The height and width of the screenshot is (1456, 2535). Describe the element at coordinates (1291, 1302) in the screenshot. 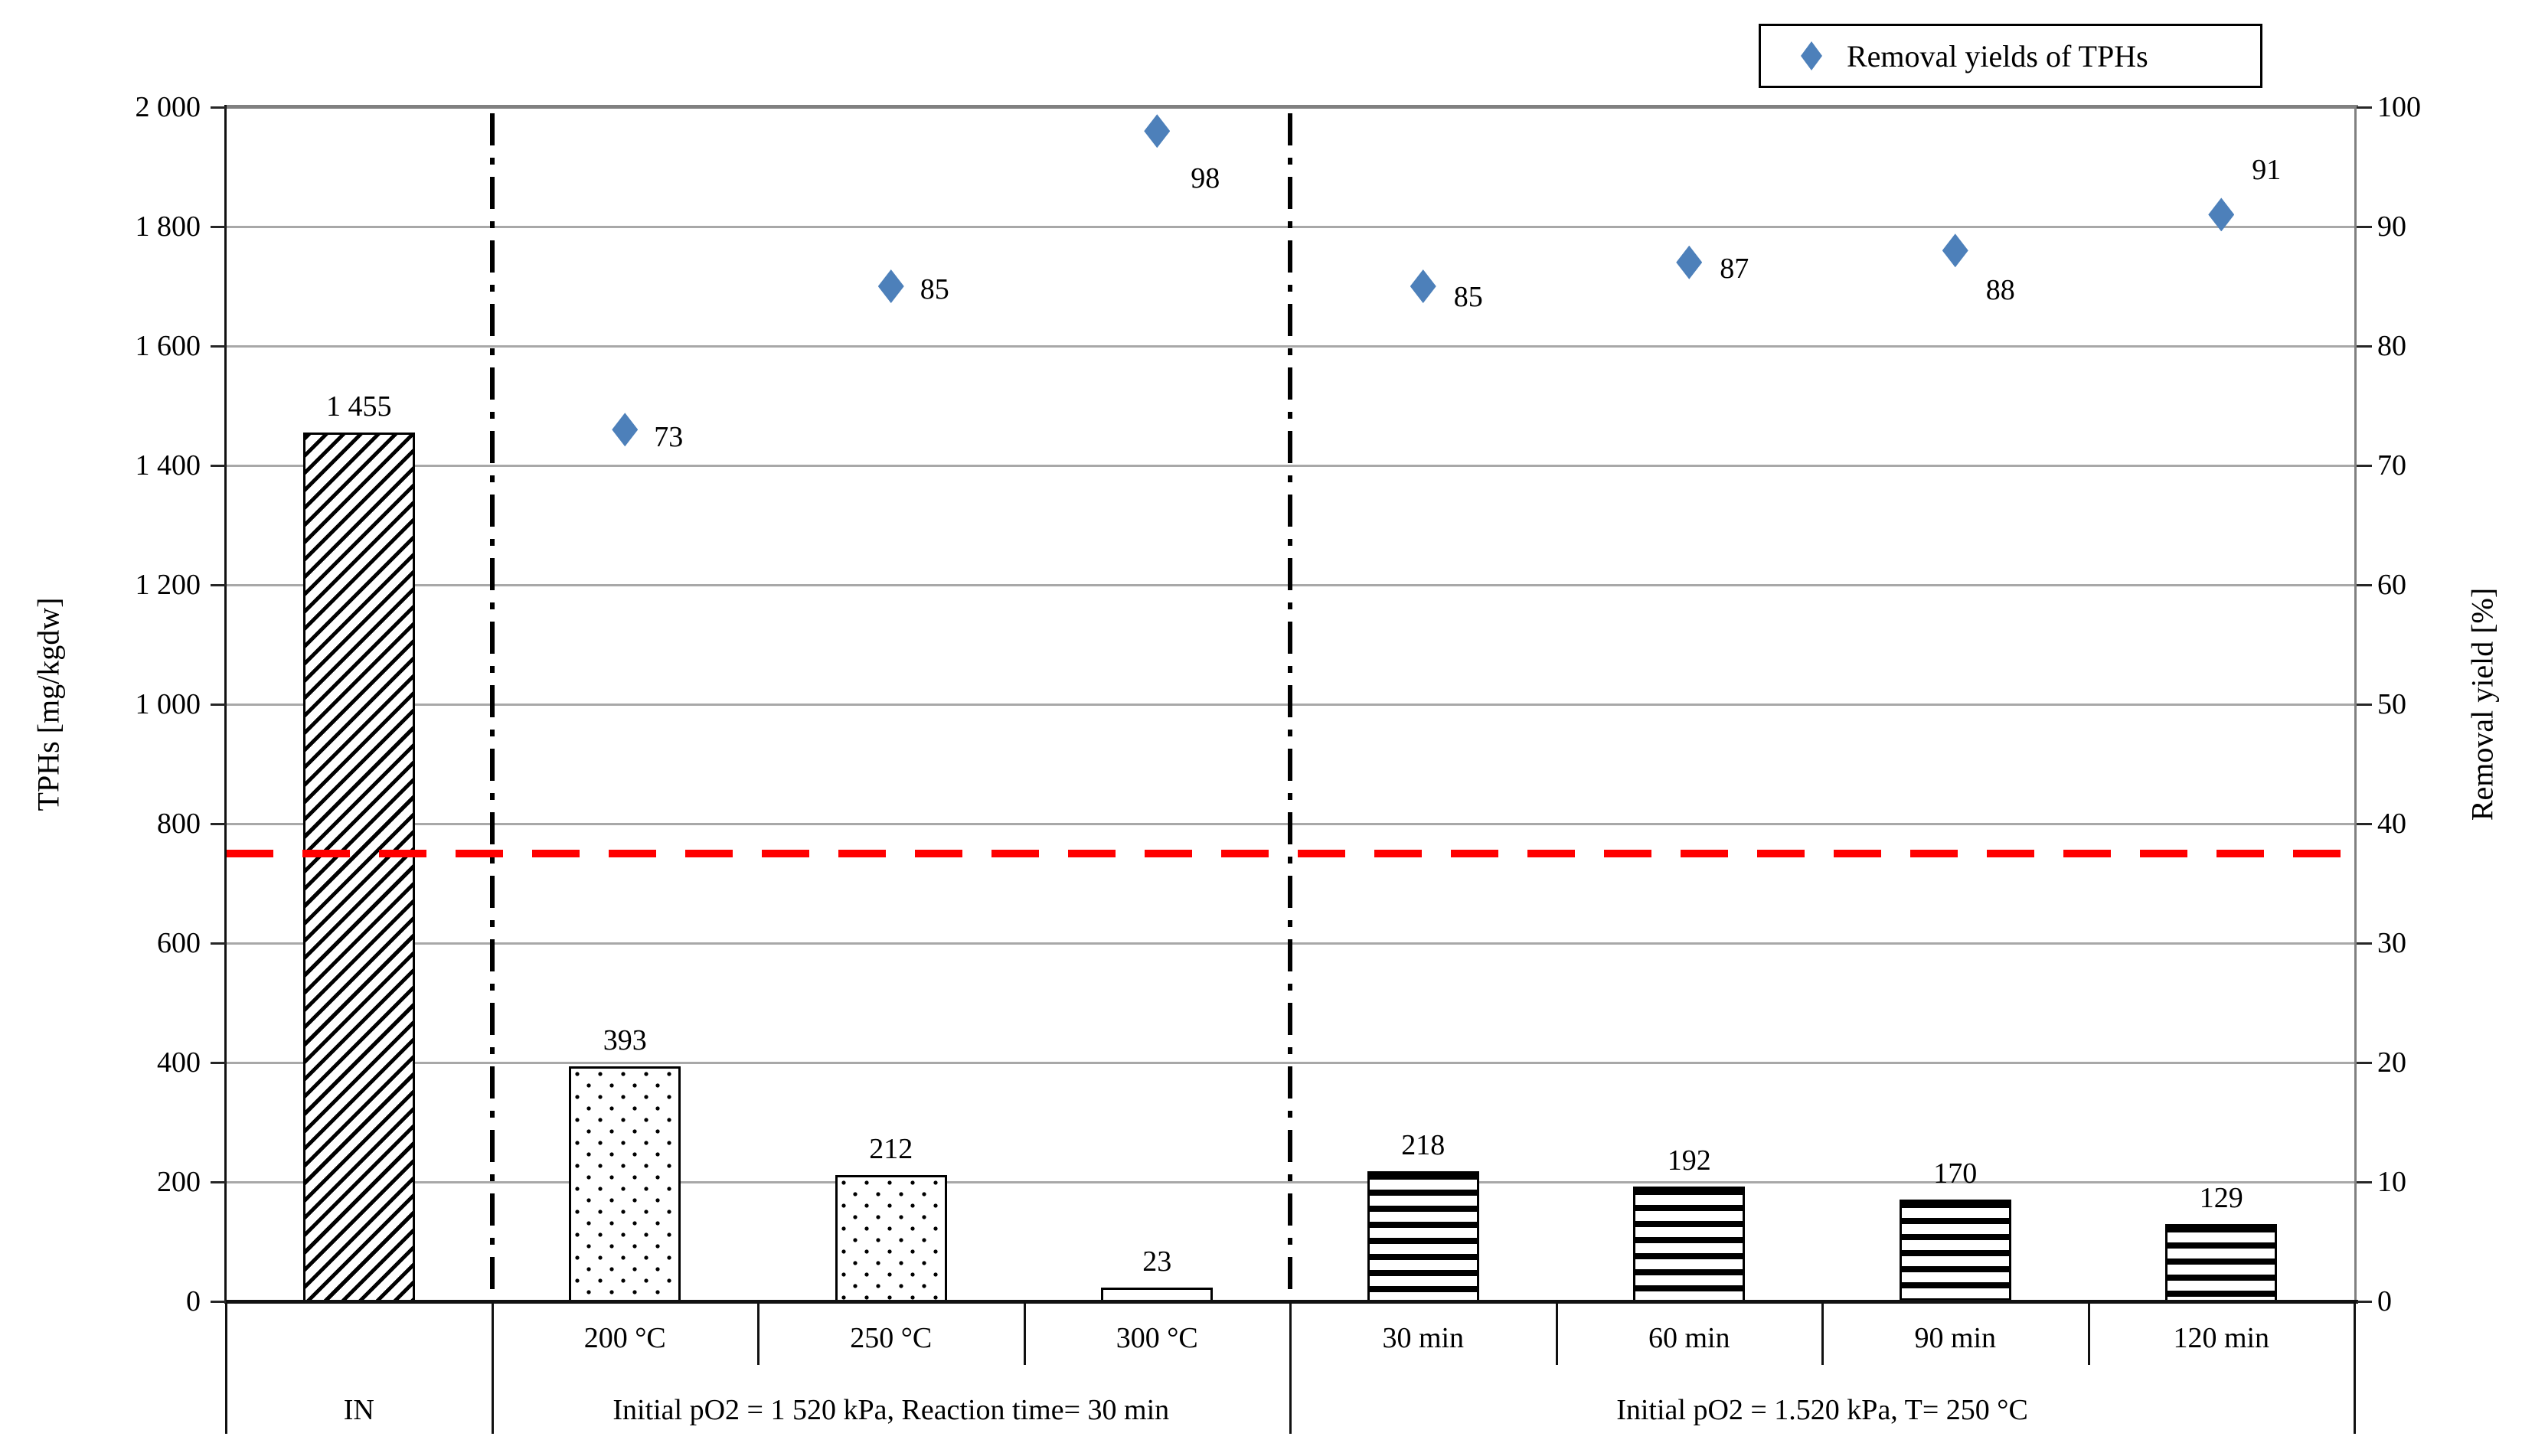

I see `x-axis-line` at that location.